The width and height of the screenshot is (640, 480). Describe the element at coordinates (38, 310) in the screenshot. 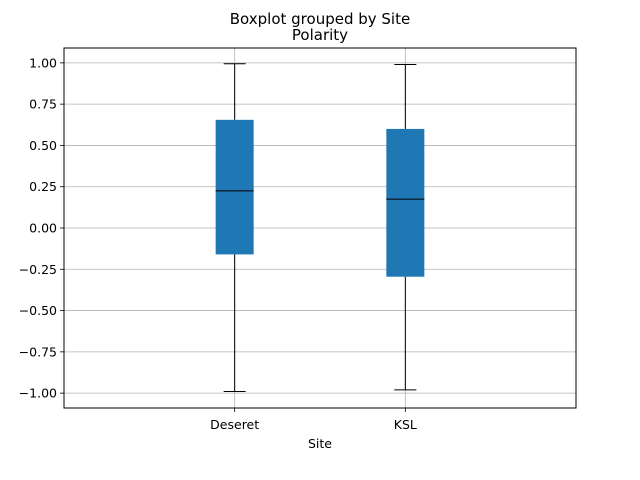

I see `y-tick-label: −0.50` at that location.